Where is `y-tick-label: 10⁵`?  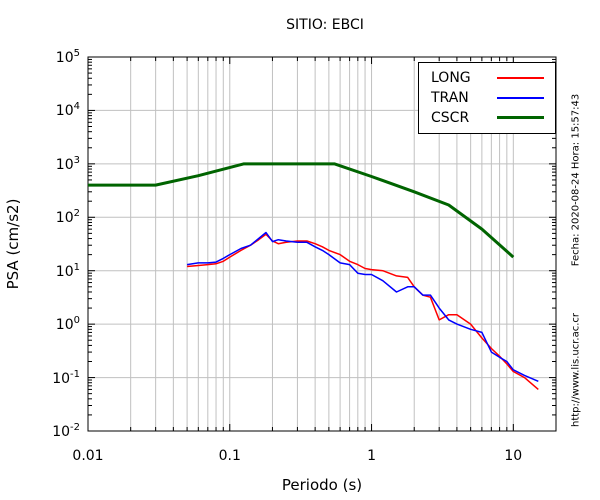 y-tick-label: 10⁵ is located at coordinates (67, 57).